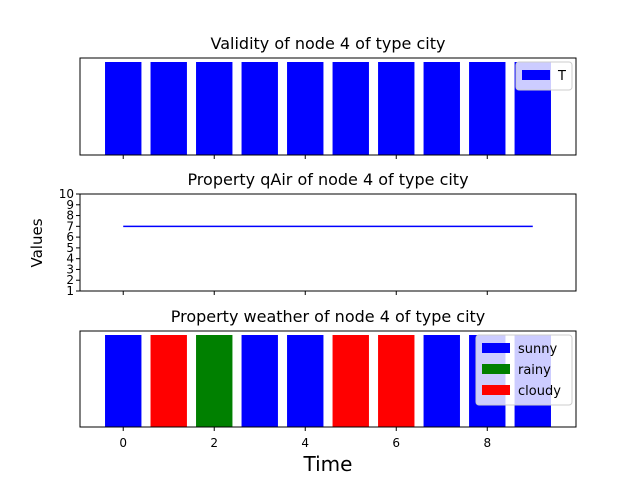 This screenshot has width=640, height=480. What do you see at coordinates (70, 205) in the screenshot?
I see `y-tick-label: 9` at bounding box center [70, 205].